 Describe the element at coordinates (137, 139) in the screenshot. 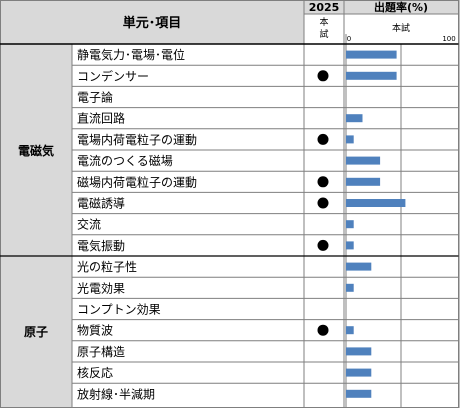

I see `item-label: 電場内荷電粒子の運動` at that location.